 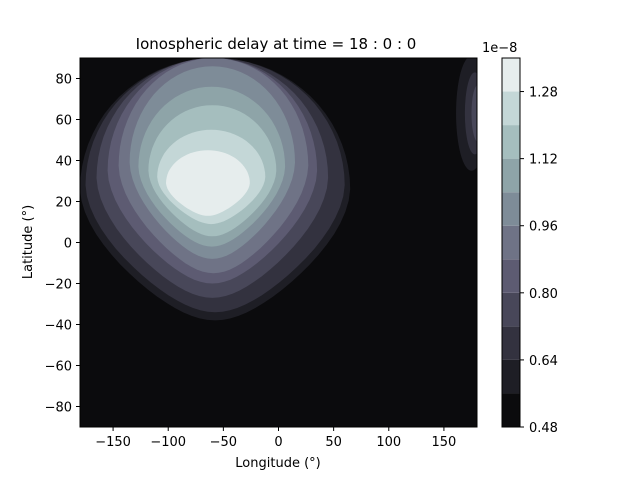 I want to click on colorbar-bands, so click(x=511, y=242).